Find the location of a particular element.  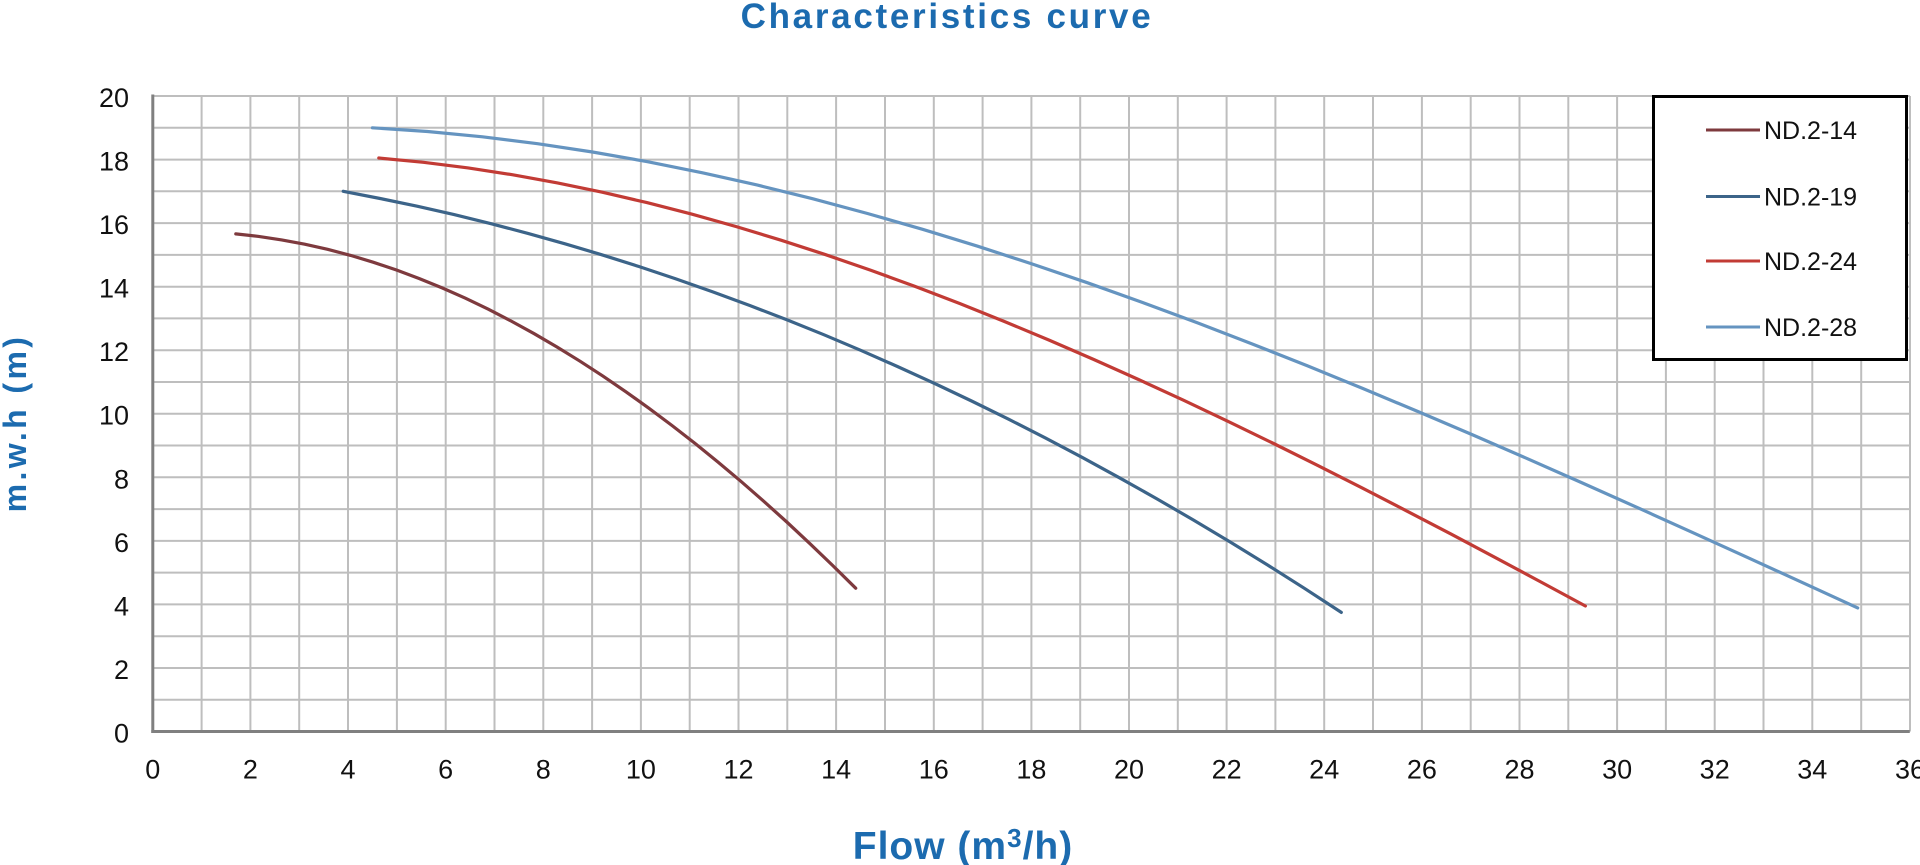

svg-text: 24 is located at coordinates (1324, 770).